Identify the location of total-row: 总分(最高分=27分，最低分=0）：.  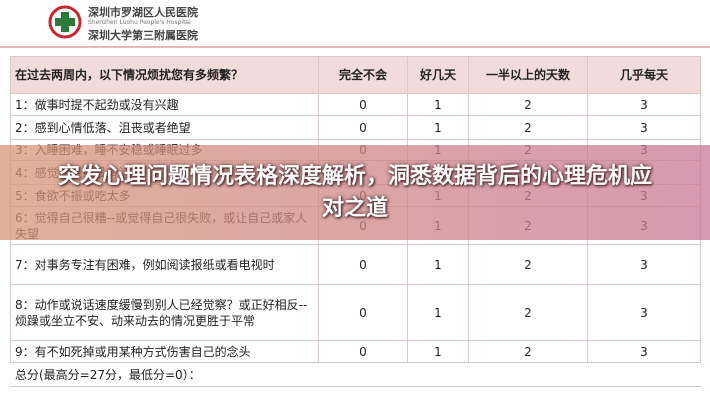
(355, 374).